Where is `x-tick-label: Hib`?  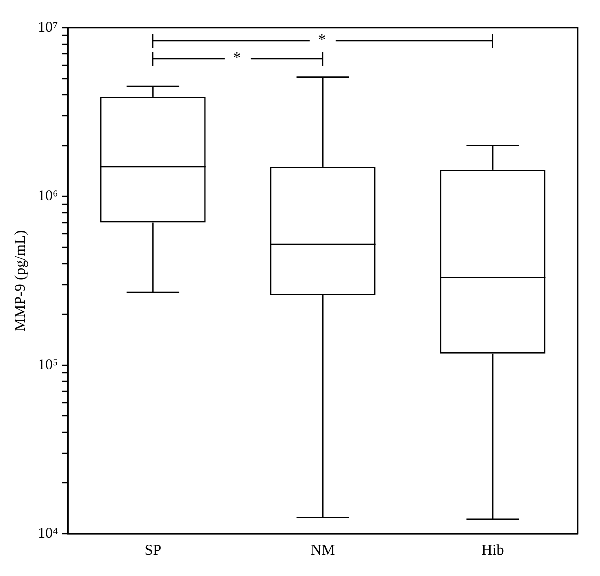
x-tick-label: Hib is located at coordinates (493, 550).